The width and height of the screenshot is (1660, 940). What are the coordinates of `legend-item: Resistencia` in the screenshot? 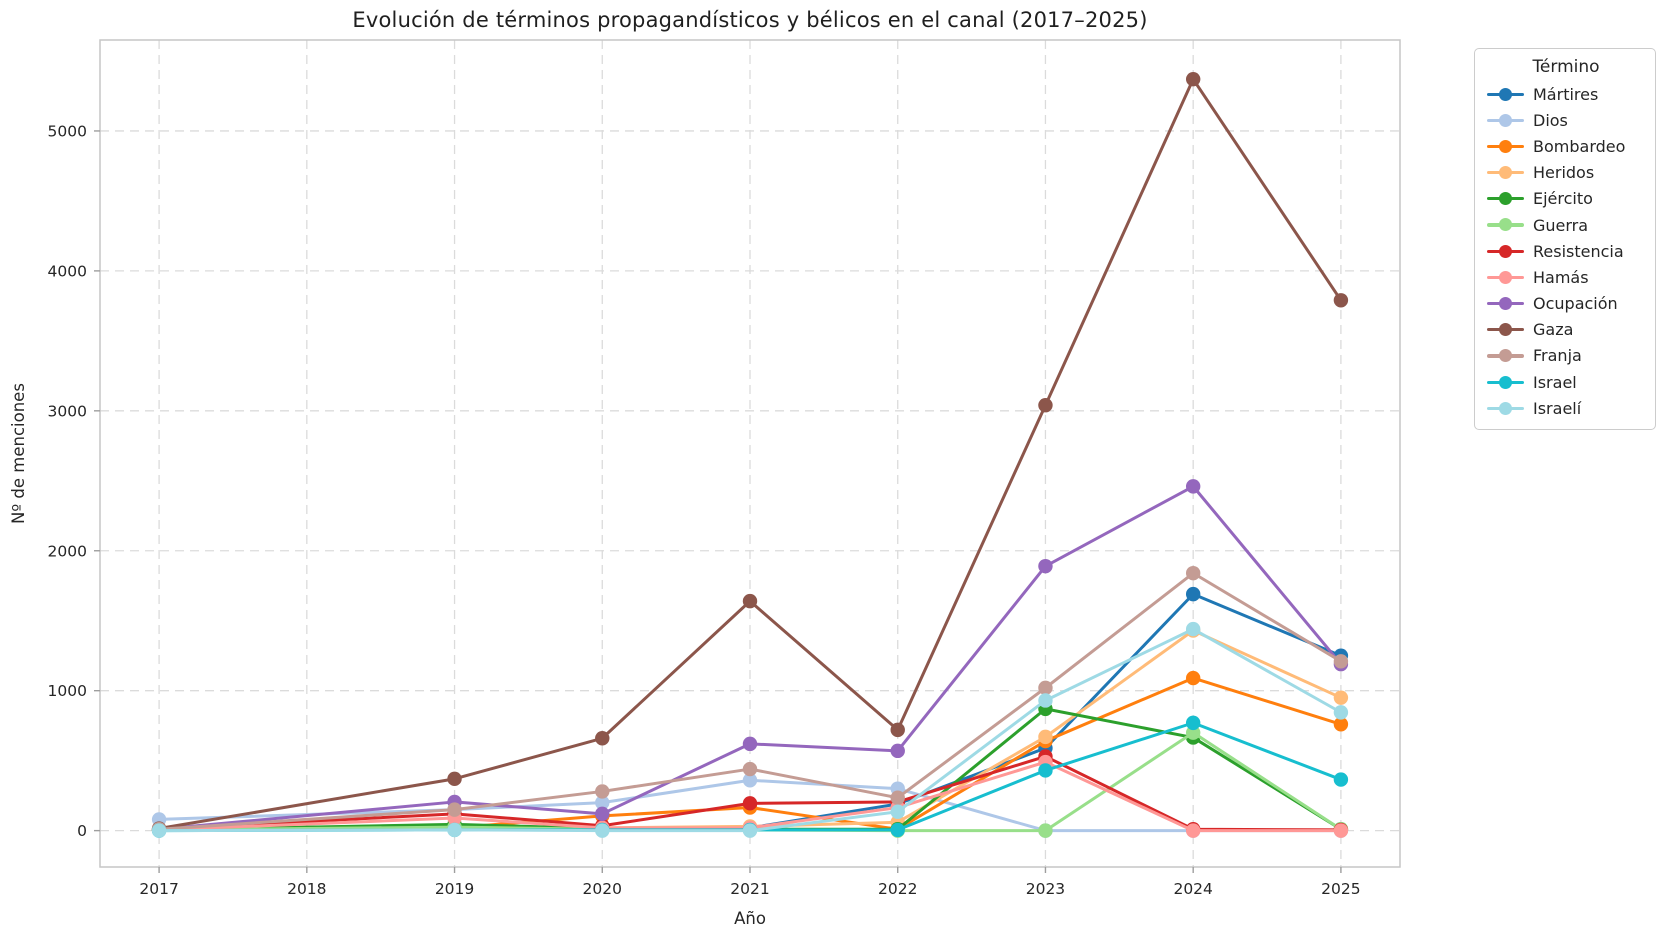 It's located at (1566, 251).